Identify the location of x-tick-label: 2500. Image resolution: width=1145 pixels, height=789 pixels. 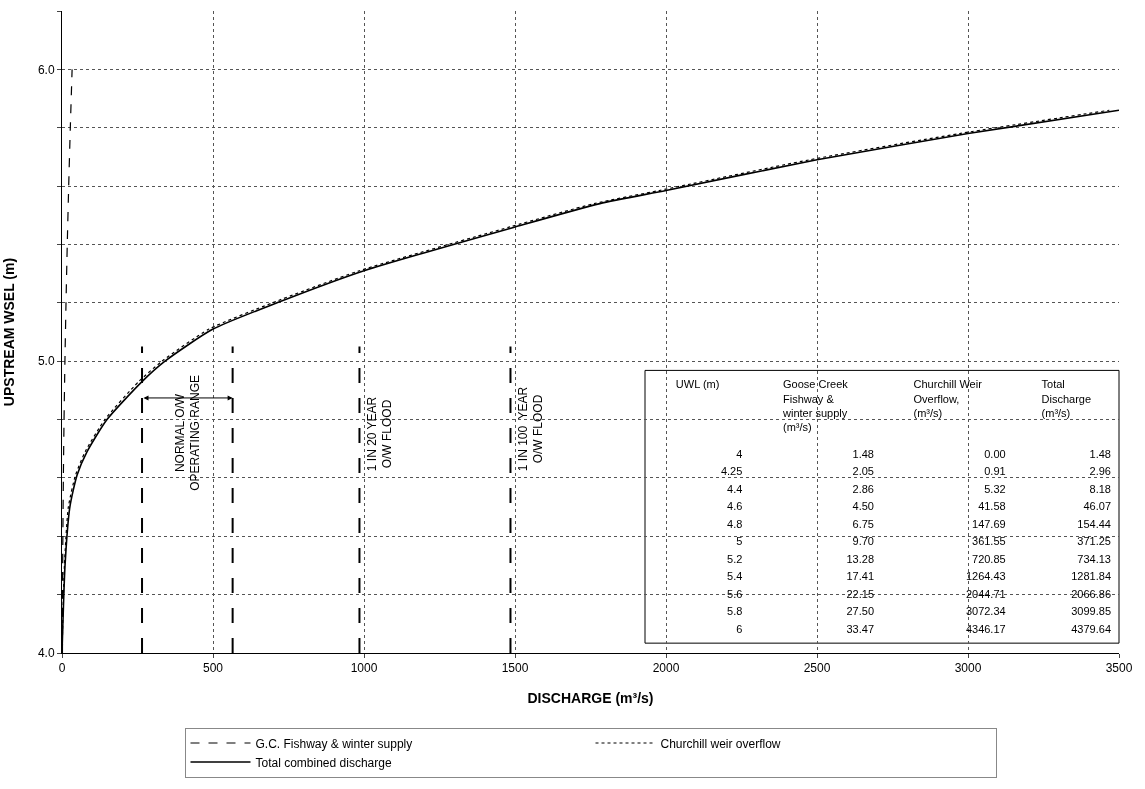
(817, 668).